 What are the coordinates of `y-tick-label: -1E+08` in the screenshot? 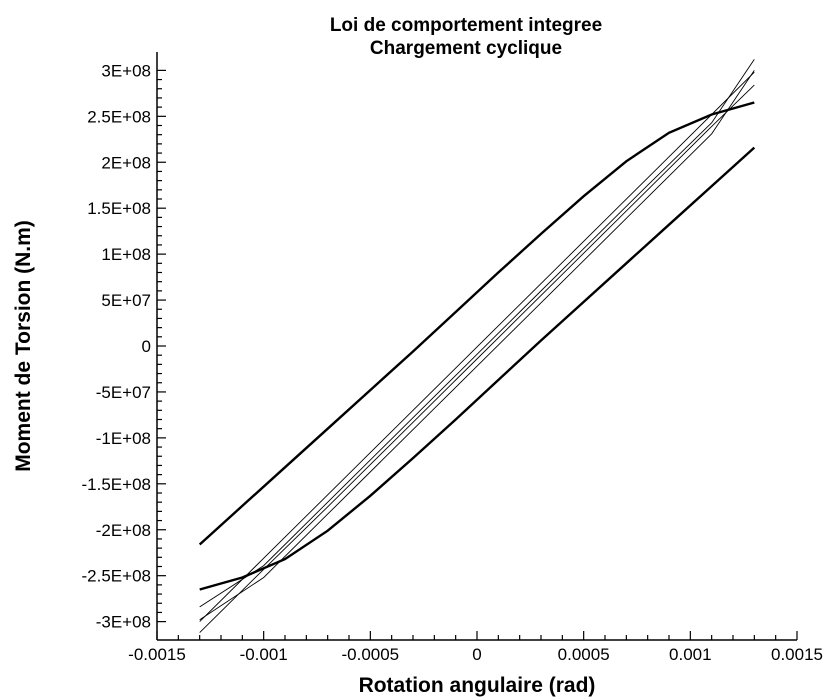 It's located at (123, 438).